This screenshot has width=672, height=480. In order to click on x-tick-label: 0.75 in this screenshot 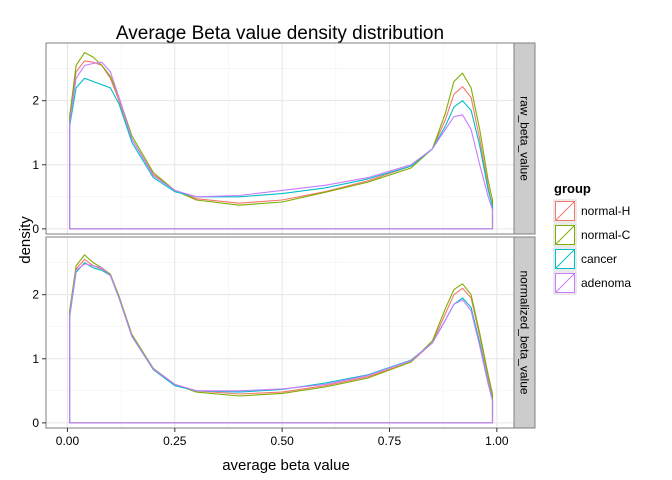, I will do `click(390, 441)`.